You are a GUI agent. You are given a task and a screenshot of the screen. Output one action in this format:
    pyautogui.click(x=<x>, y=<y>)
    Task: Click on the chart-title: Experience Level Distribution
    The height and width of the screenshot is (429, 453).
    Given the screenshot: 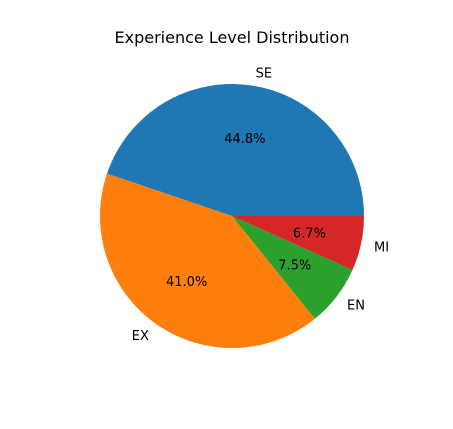 What is the action you would take?
    pyautogui.click(x=232, y=37)
    